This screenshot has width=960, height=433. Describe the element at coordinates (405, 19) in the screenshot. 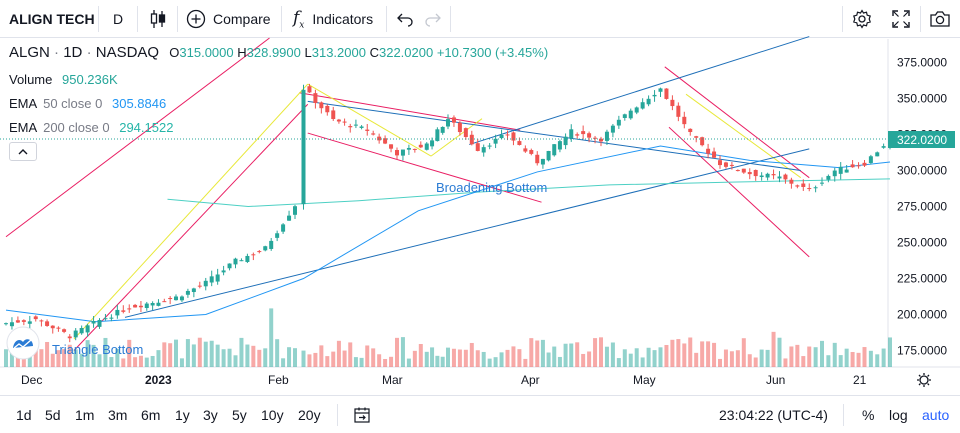

I see `undo-button` at that location.